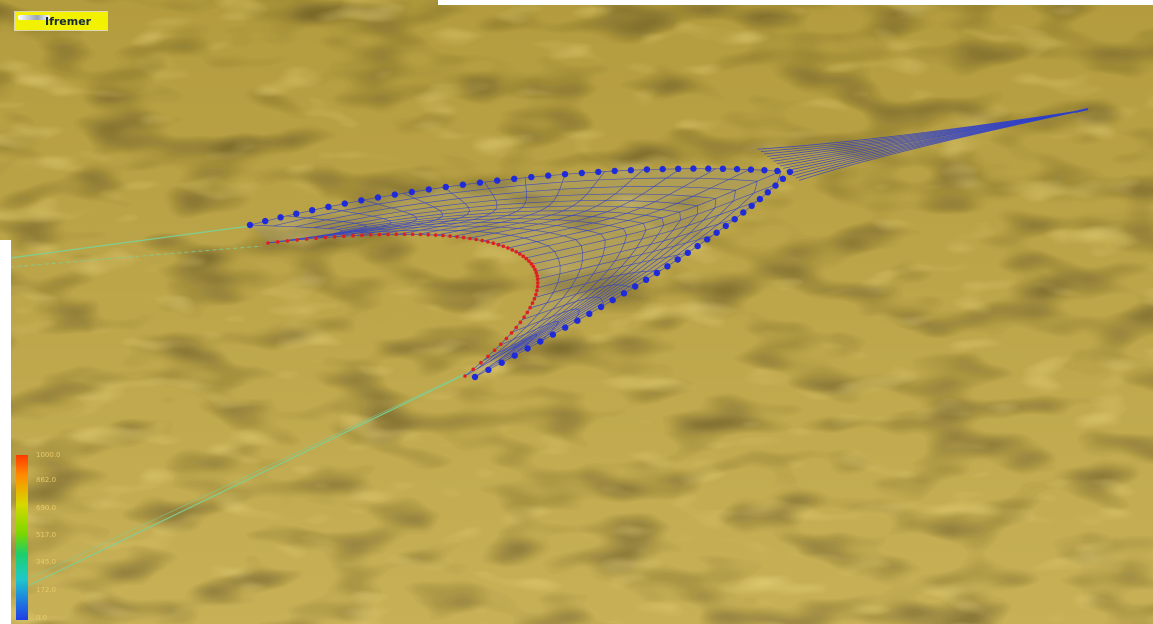  Describe the element at coordinates (795, 2) in the screenshot. I see `viewport-top-border` at that location.